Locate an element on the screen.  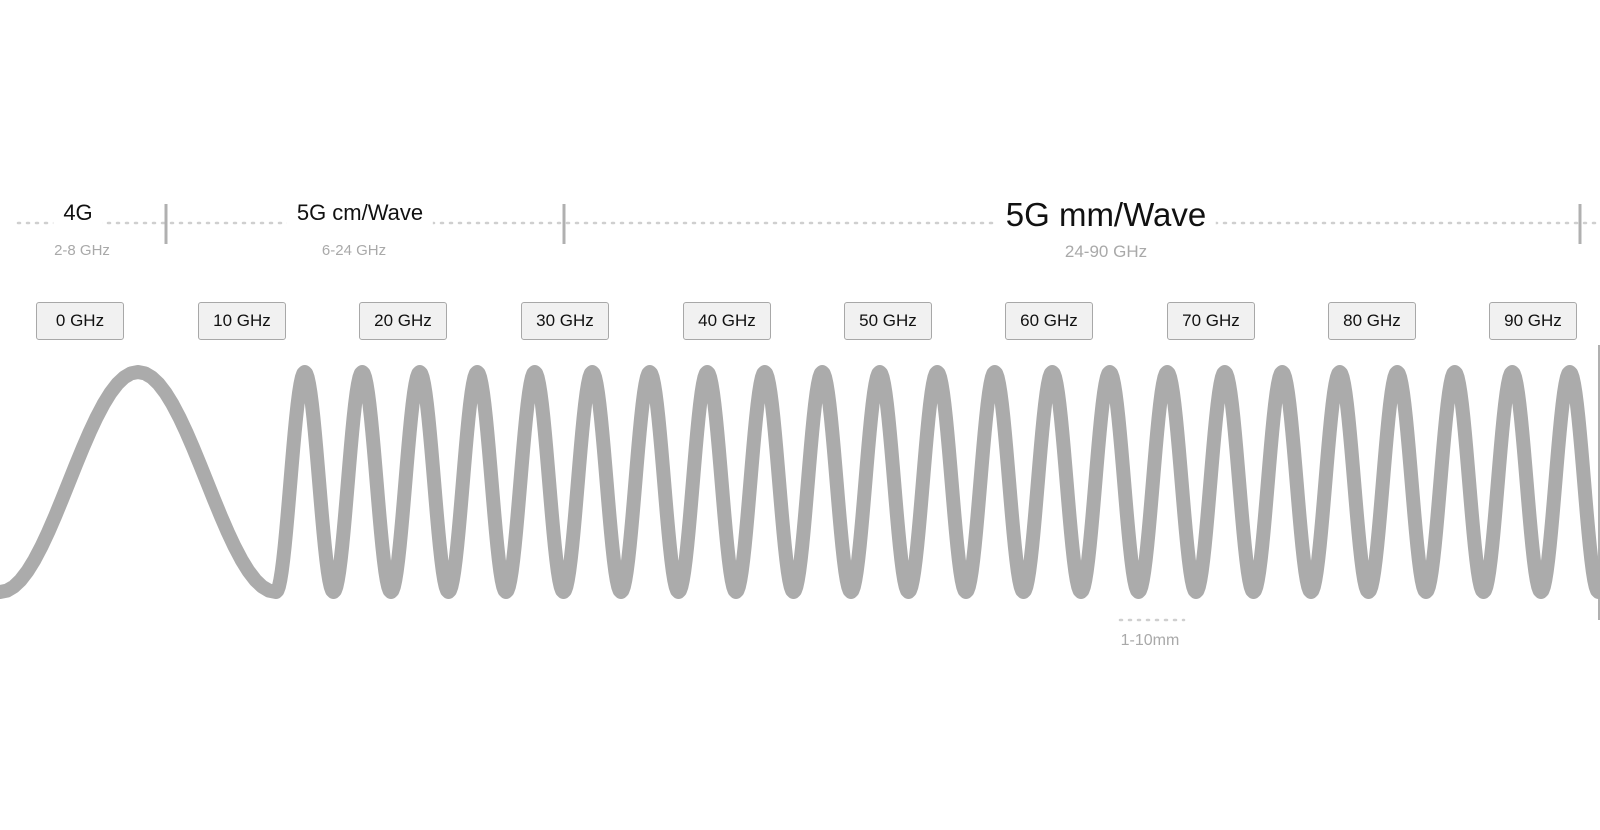
band-range-5g-cmwave: 6-24 GHz is located at coordinates (354, 250).